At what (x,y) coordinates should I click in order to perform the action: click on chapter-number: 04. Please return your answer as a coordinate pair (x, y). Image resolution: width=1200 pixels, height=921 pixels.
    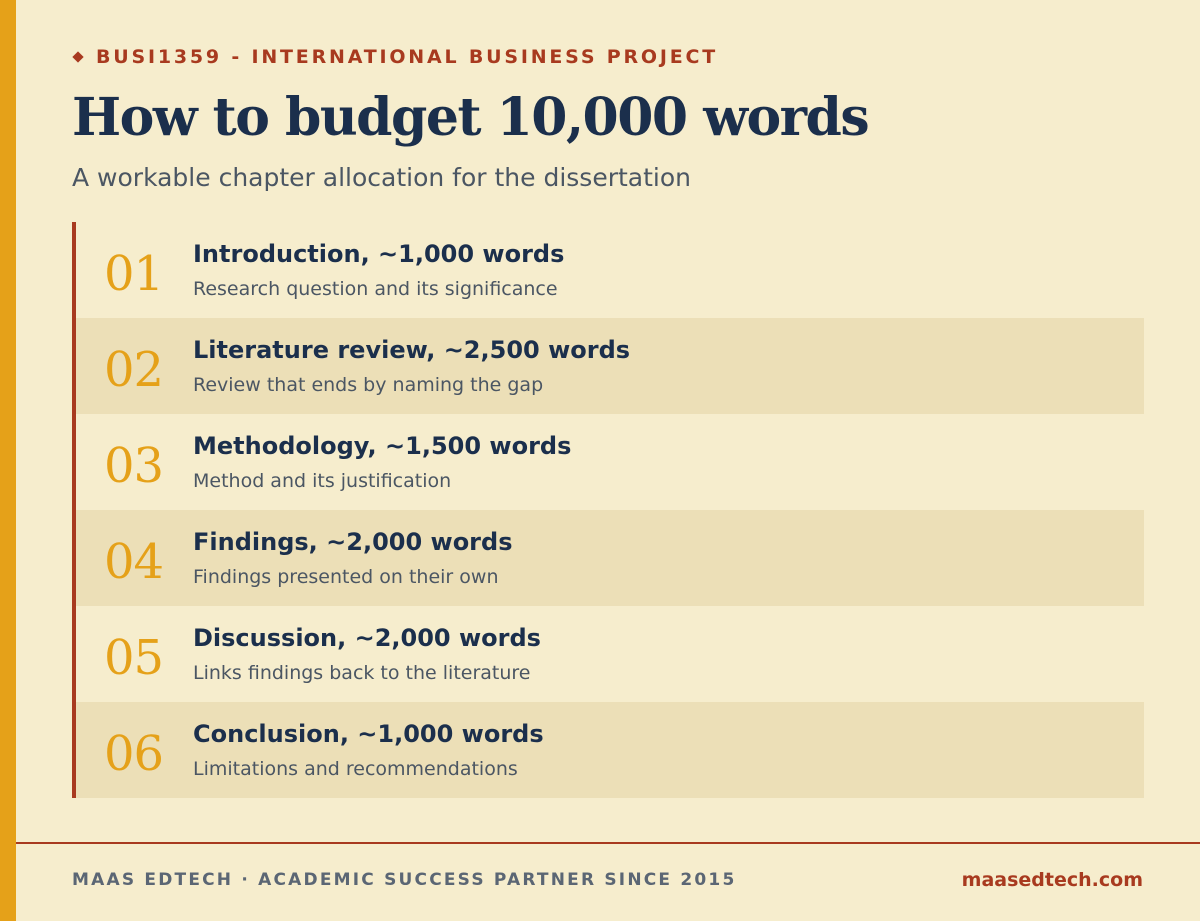
    Looking at the image, I should click on (134, 562).